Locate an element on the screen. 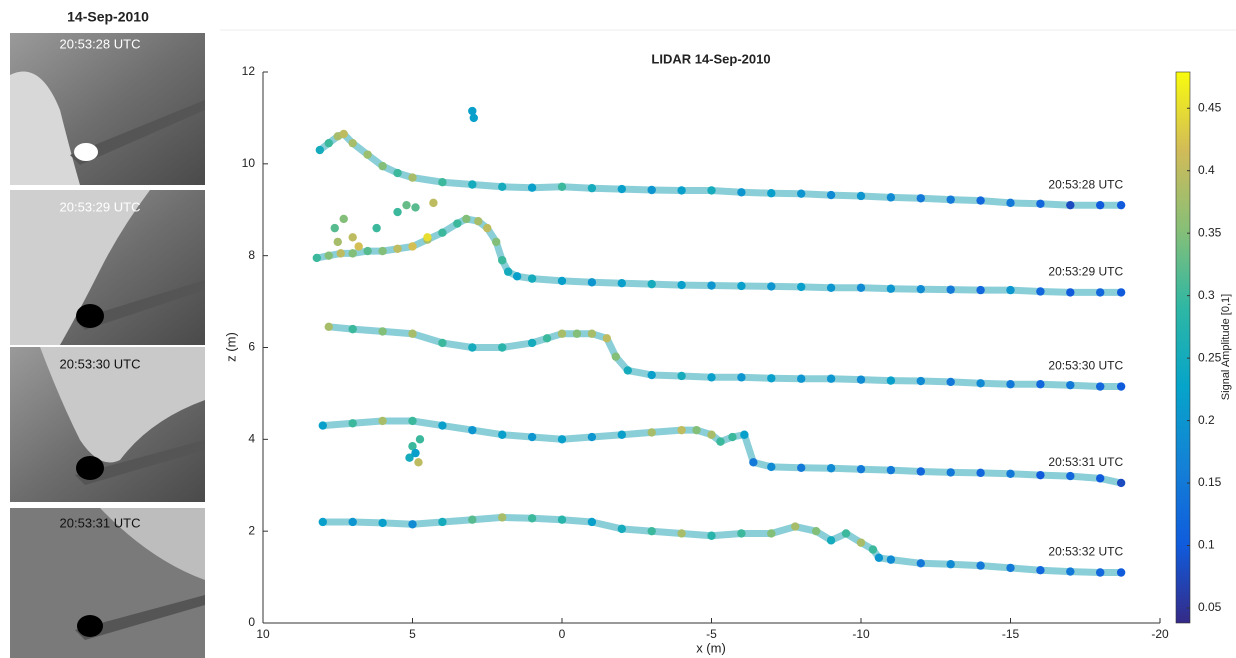  profile-label: 20:53:29 UTC is located at coordinates (1085, 272).